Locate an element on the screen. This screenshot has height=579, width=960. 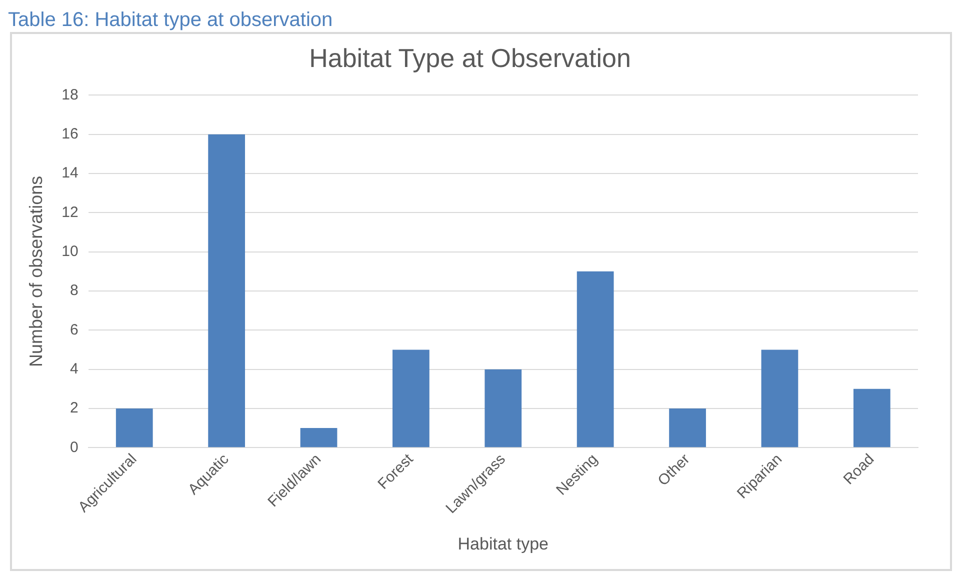
y-tick-label: 8 is located at coordinates (74, 291).